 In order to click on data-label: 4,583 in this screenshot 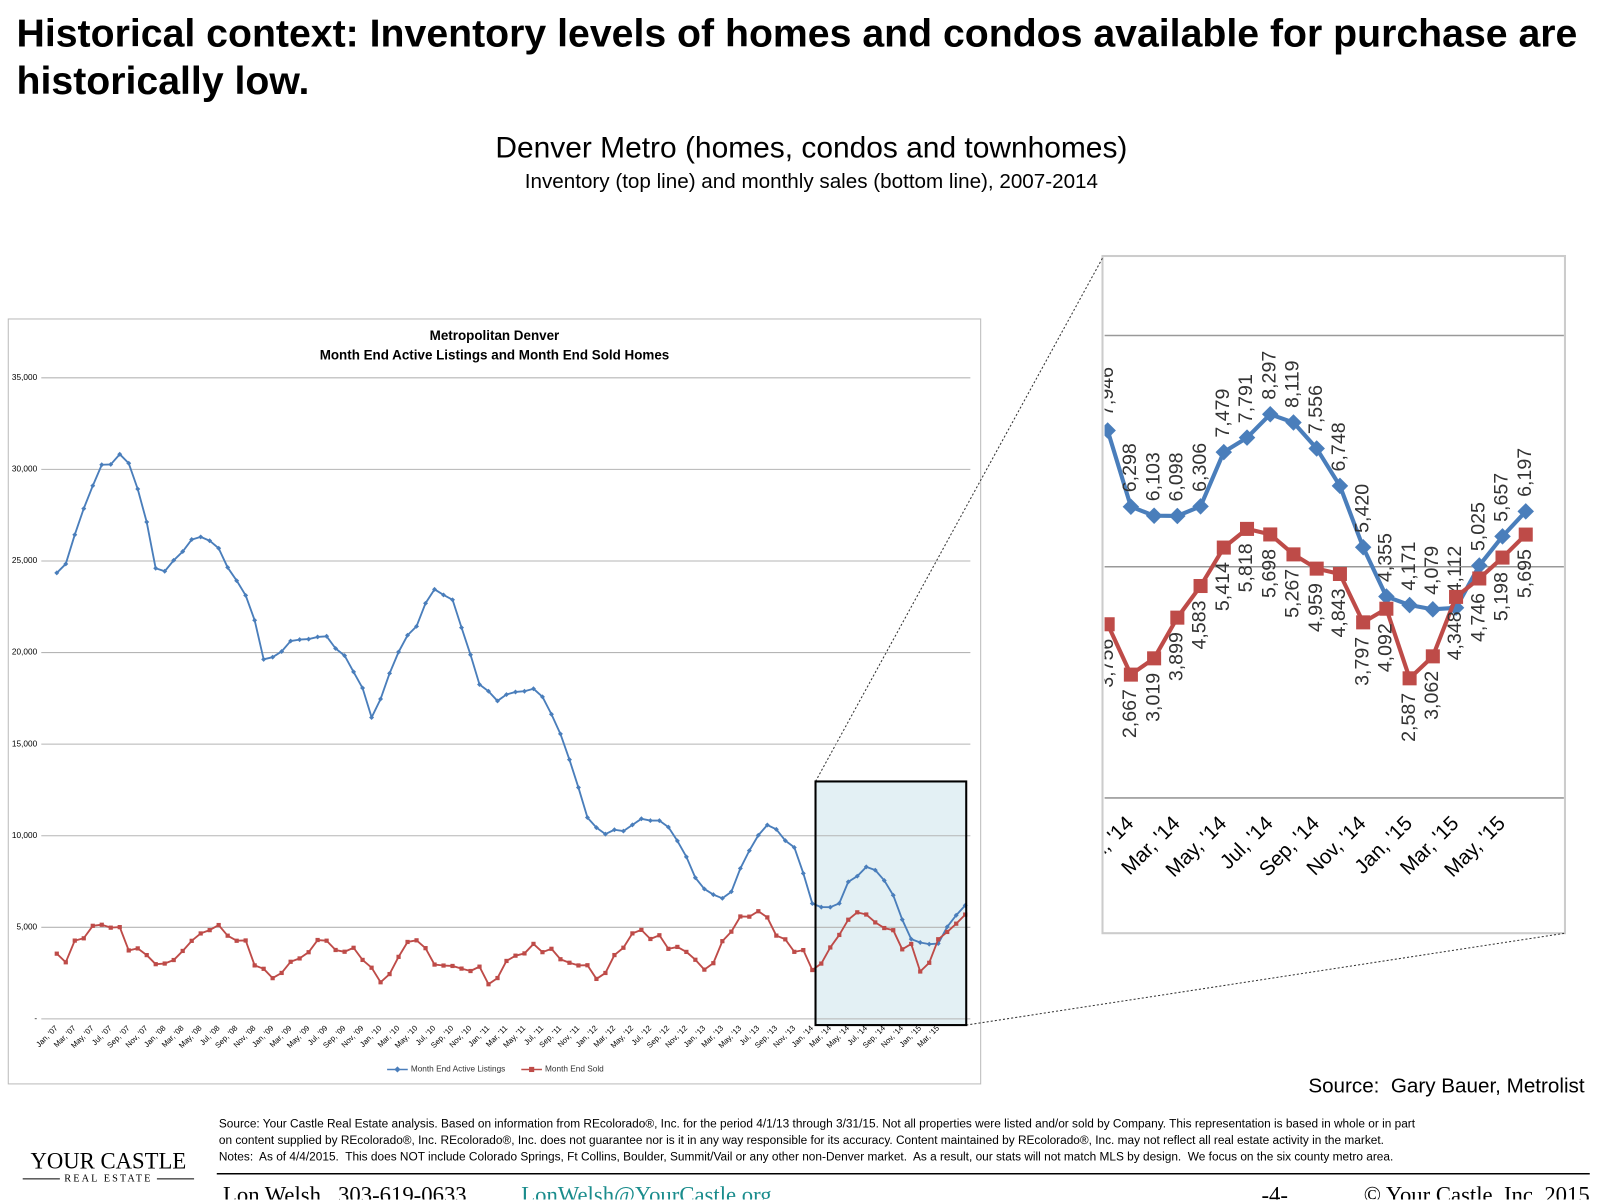, I will do `click(1200, 624)`.